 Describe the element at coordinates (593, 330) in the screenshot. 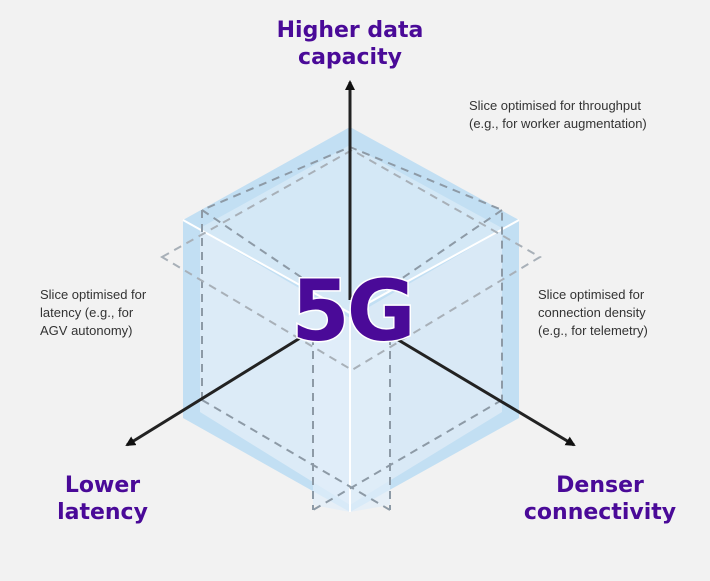

I see `note-line: (e.g., for telemetry)` at that location.